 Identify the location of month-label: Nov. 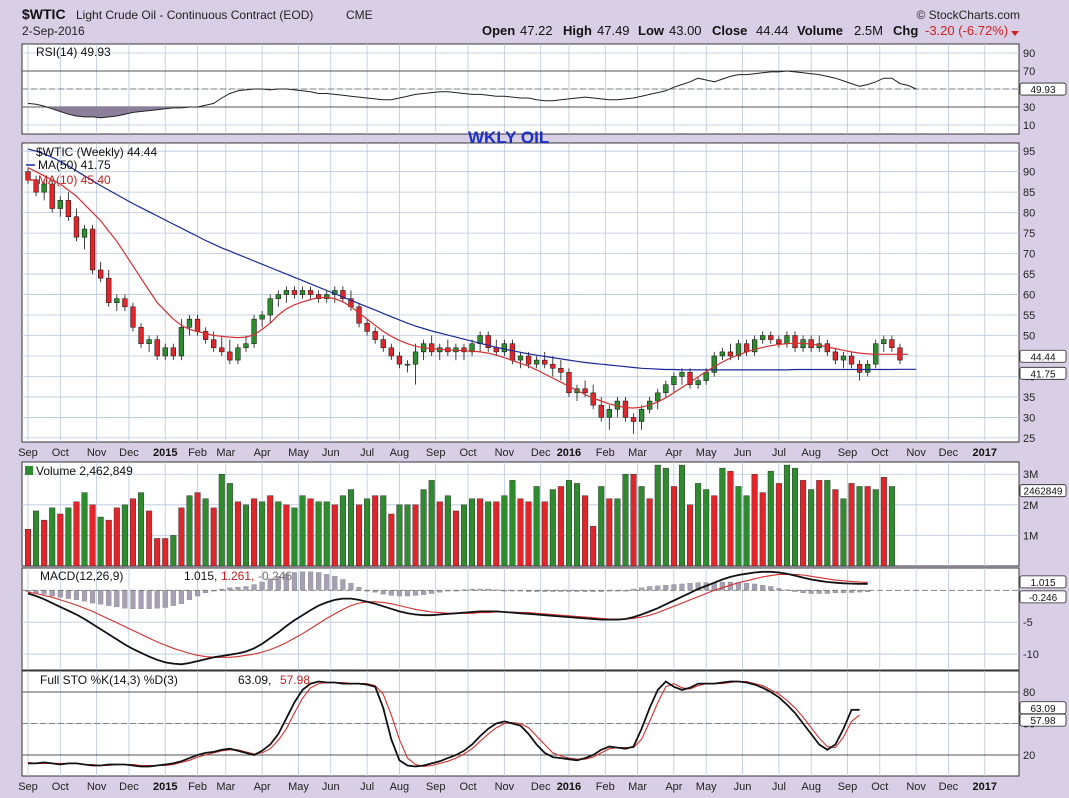
(97, 787).